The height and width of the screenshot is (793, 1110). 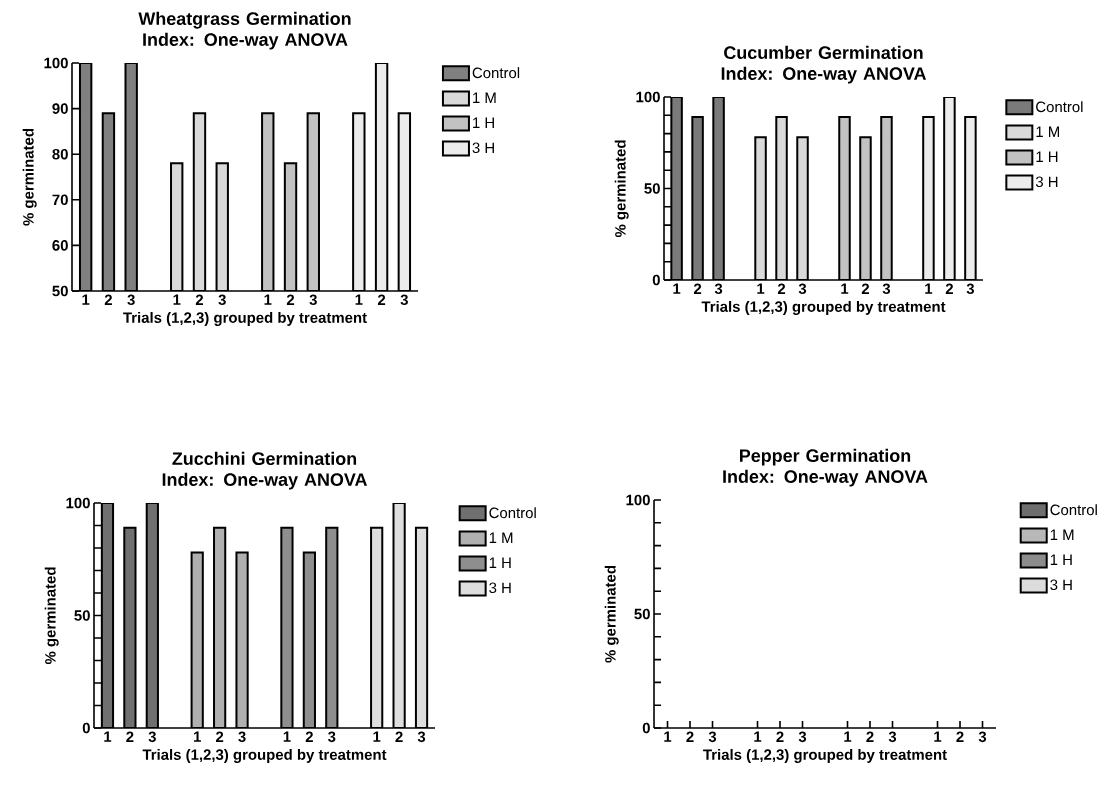 I want to click on chart-title: Pepper Germination Index: One-way ANOVA, so click(x=825, y=467).